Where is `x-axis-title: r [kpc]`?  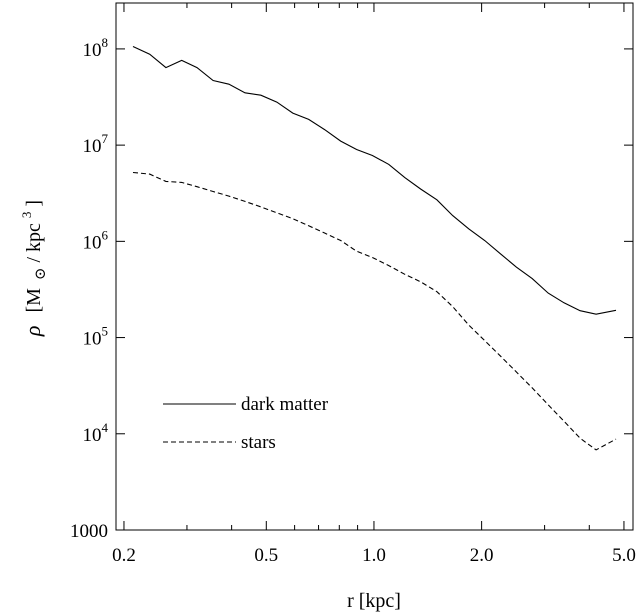 x-axis-title: r [kpc] is located at coordinates (374, 601).